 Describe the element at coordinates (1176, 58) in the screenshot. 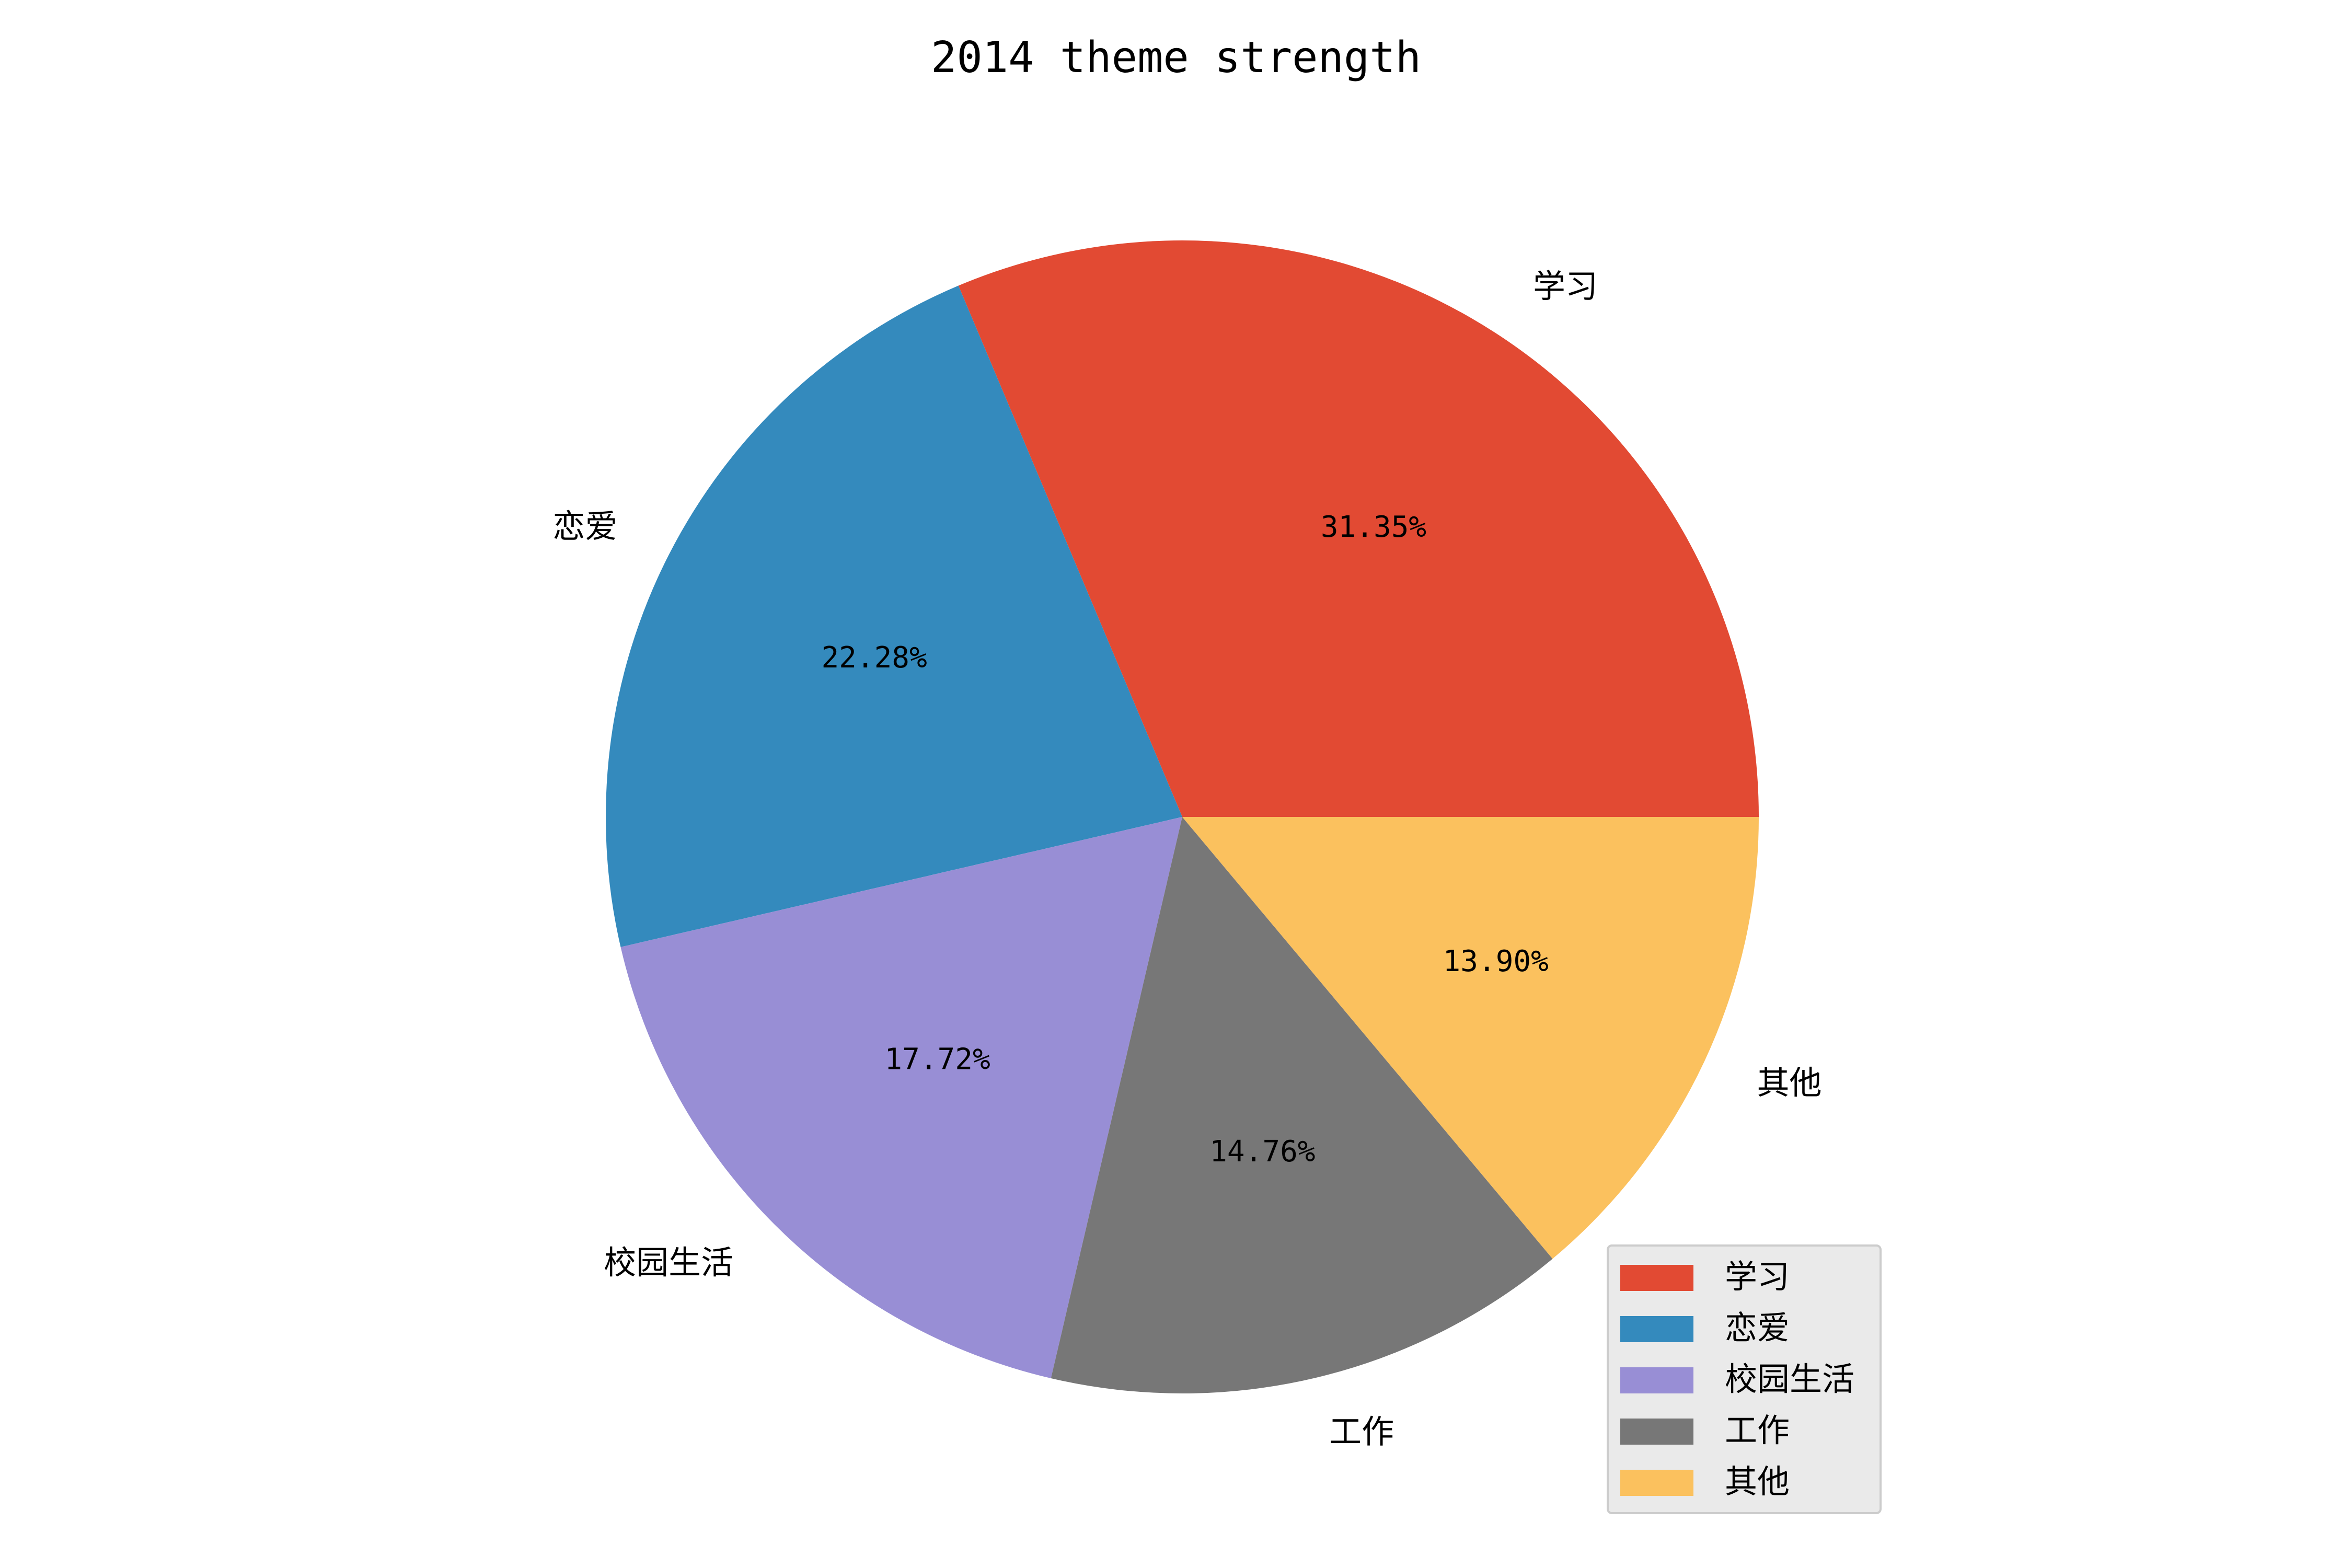

I see `chart-title: 2014 theme strength` at that location.